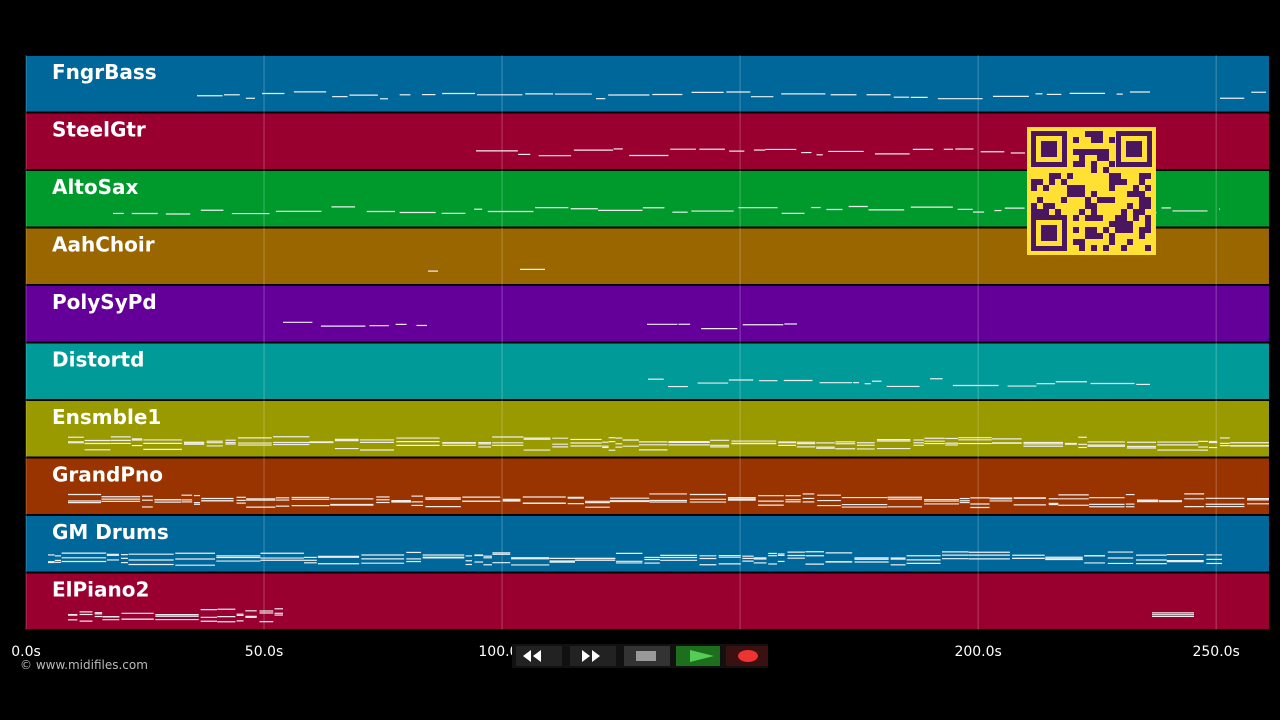  What do you see at coordinates (104, 302) in the screenshot?
I see `track-name: PolySyPd` at bounding box center [104, 302].